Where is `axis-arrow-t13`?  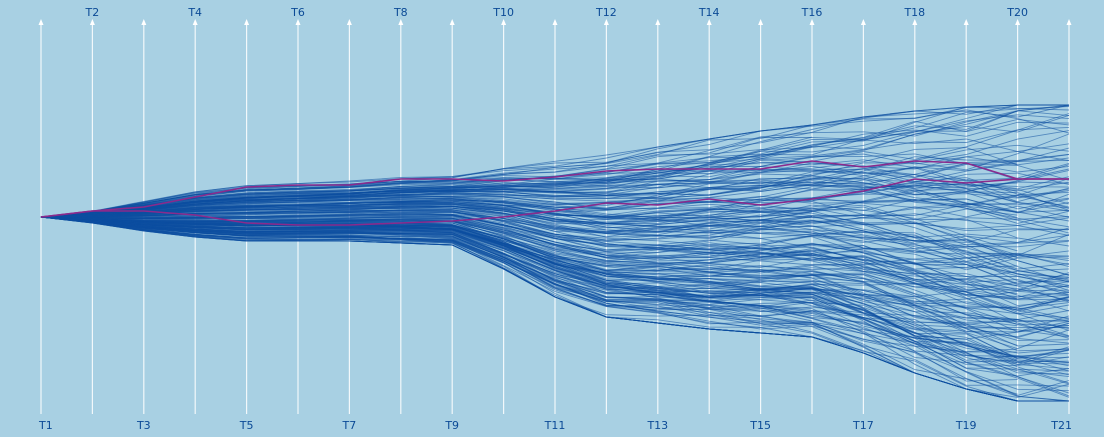
axis-arrow-t13 is located at coordinates (658, 22).